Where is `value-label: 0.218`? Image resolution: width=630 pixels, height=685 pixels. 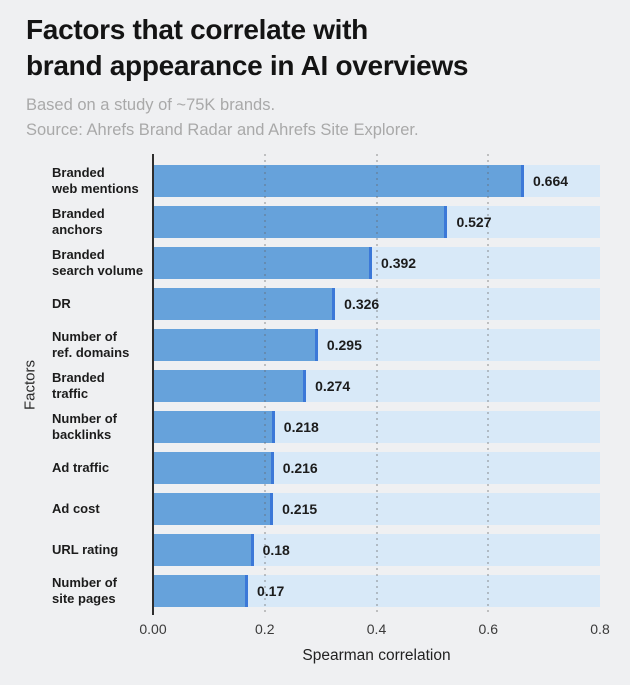 value-label: 0.218 is located at coordinates (301, 426).